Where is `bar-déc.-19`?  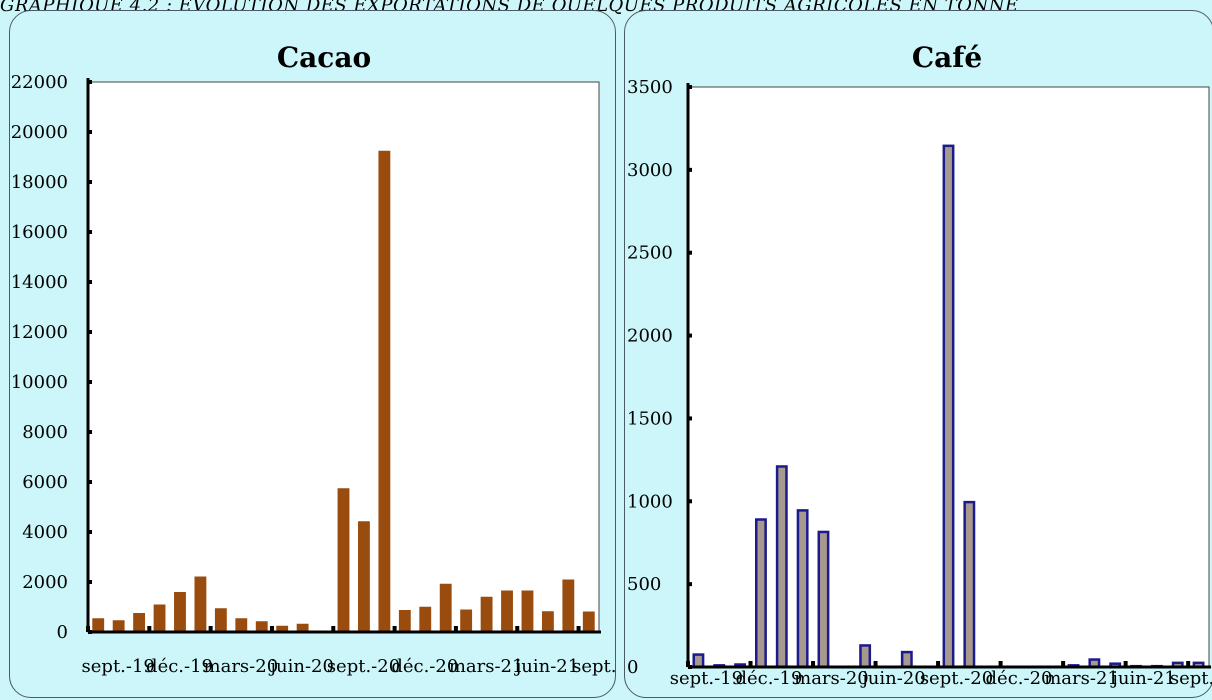 bar-déc.-19 is located at coordinates (761, 593).